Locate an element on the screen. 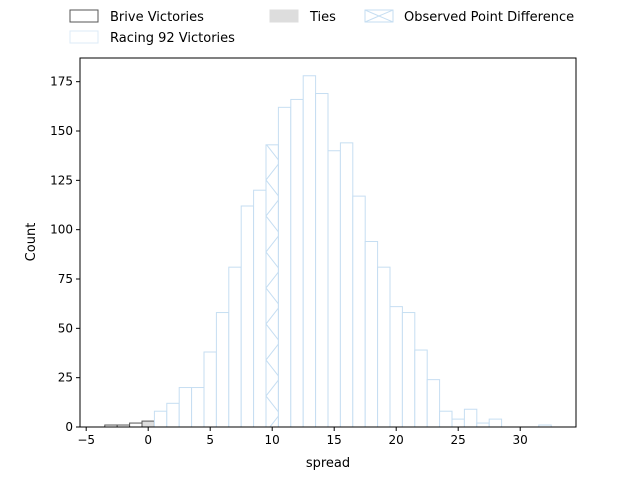  legend-label-observed: Observed Point Difference is located at coordinates (489, 17).